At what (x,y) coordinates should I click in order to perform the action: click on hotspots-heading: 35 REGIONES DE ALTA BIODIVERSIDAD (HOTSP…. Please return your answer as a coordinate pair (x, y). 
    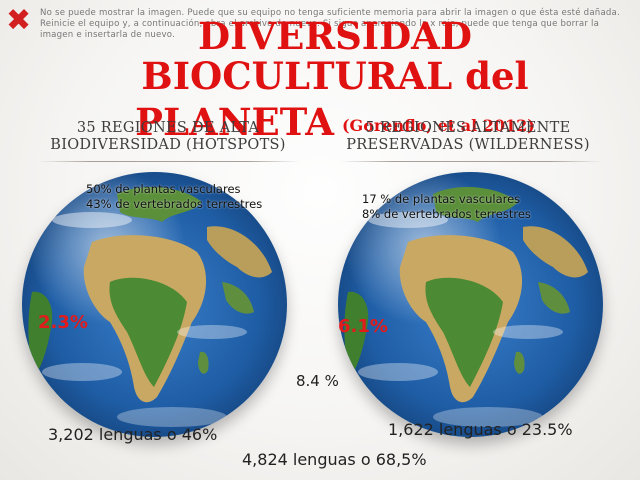
    Looking at the image, I should click on (168, 136).